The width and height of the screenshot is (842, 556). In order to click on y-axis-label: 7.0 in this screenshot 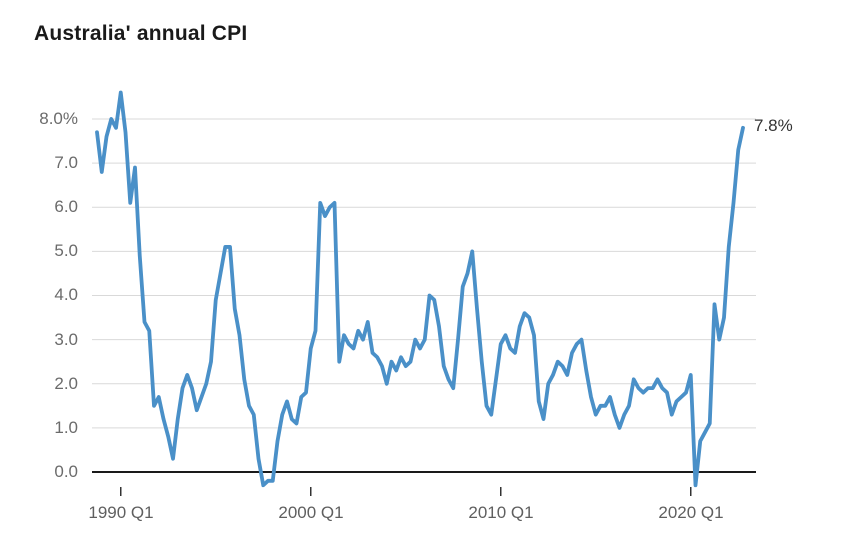, I will do `click(66, 162)`.